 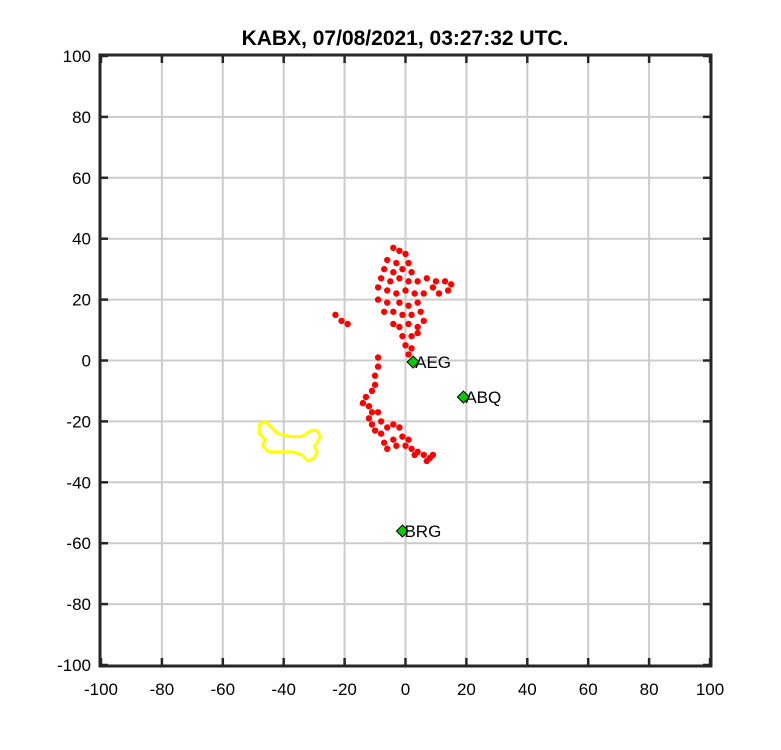 What do you see at coordinates (78, 482) in the screenshot?
I see `y-tick-label: -40` at bounding box center [78, 482].